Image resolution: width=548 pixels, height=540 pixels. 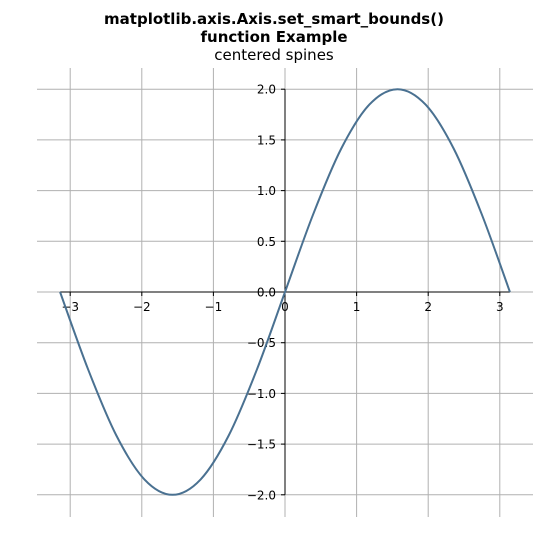 What do you see at coordinates (266, 140) in the screenshot?
I see `y-tick-label: 1.5` at bounding box center [266, 140].